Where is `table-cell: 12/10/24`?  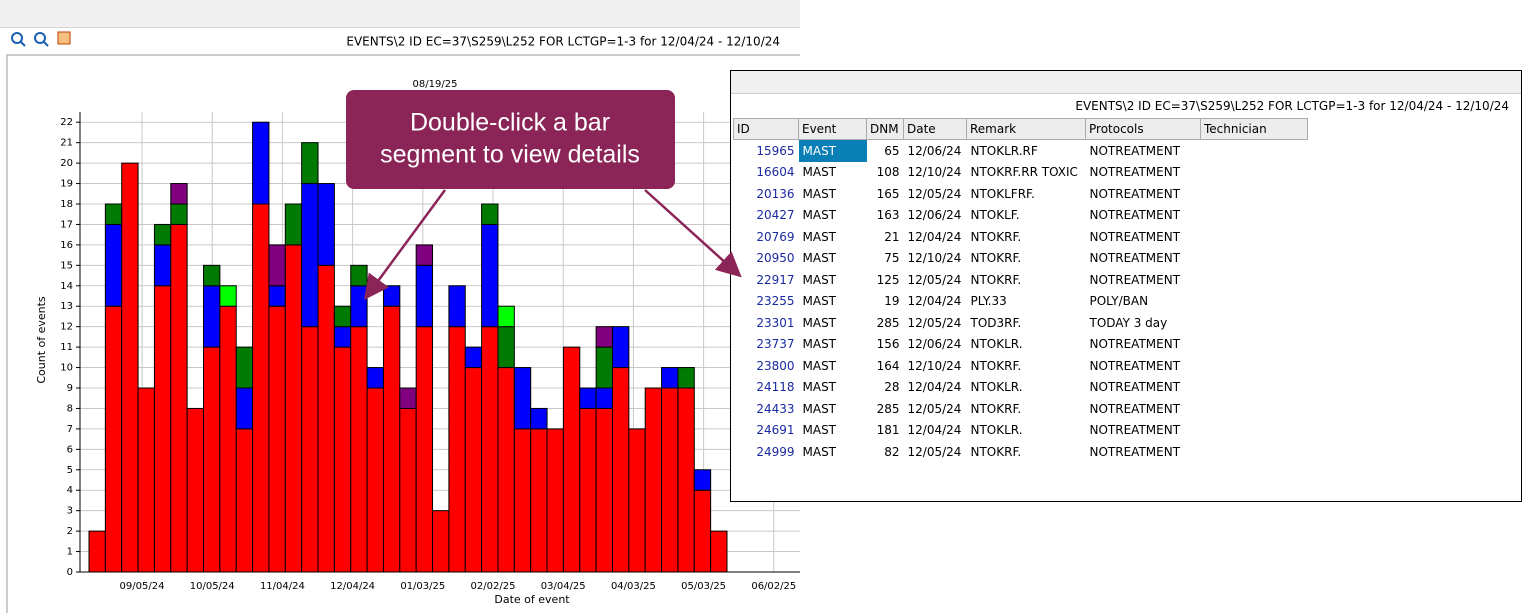 table-cell: 12/10/24 is located at coordinates (934, 258).